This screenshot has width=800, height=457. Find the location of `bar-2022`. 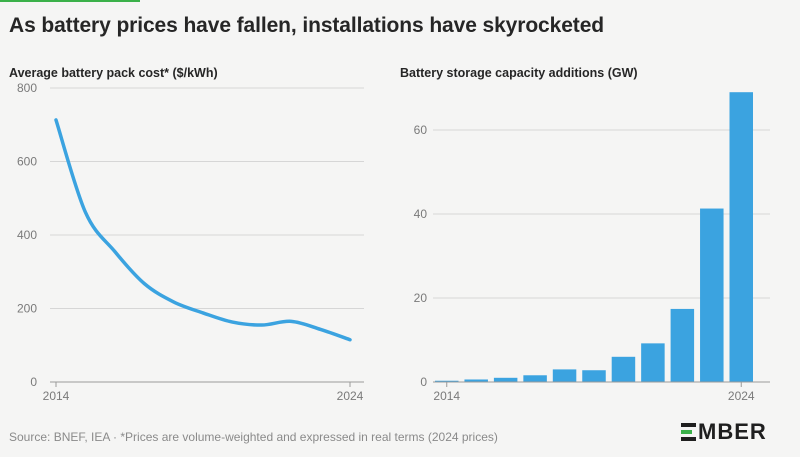

bar-2022 is located at coordinates (682, 345).